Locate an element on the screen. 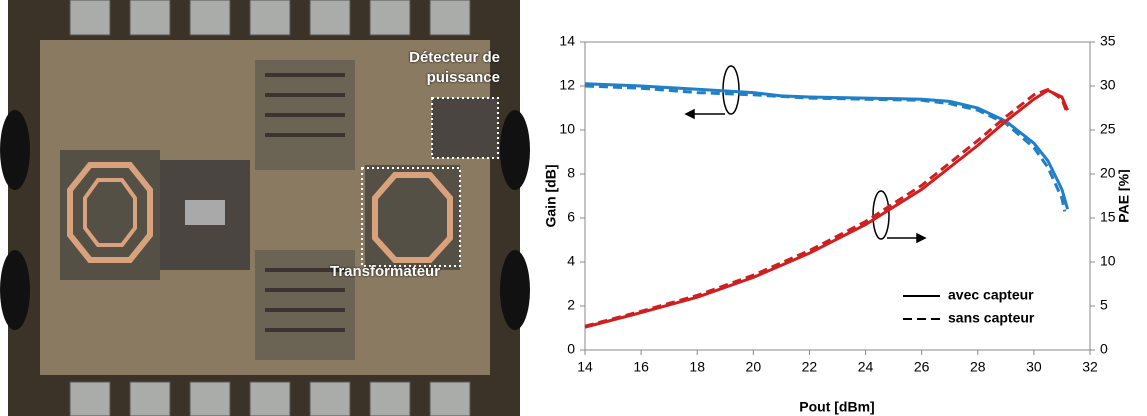 This screenshot has width=1147, height=416. x-tick-label: 26 is located at coordinates (922, 367).